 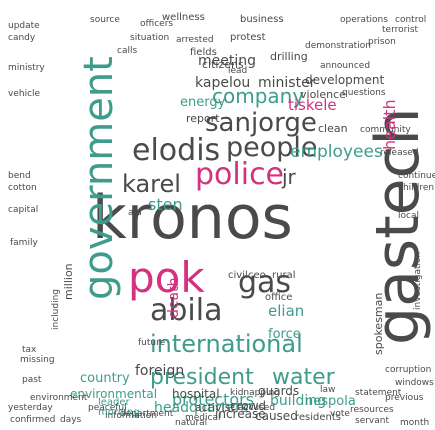 What do you see at coordinates (22, 38) in the screenshot?
I see `word: candy` at bounding box center [22, 38].